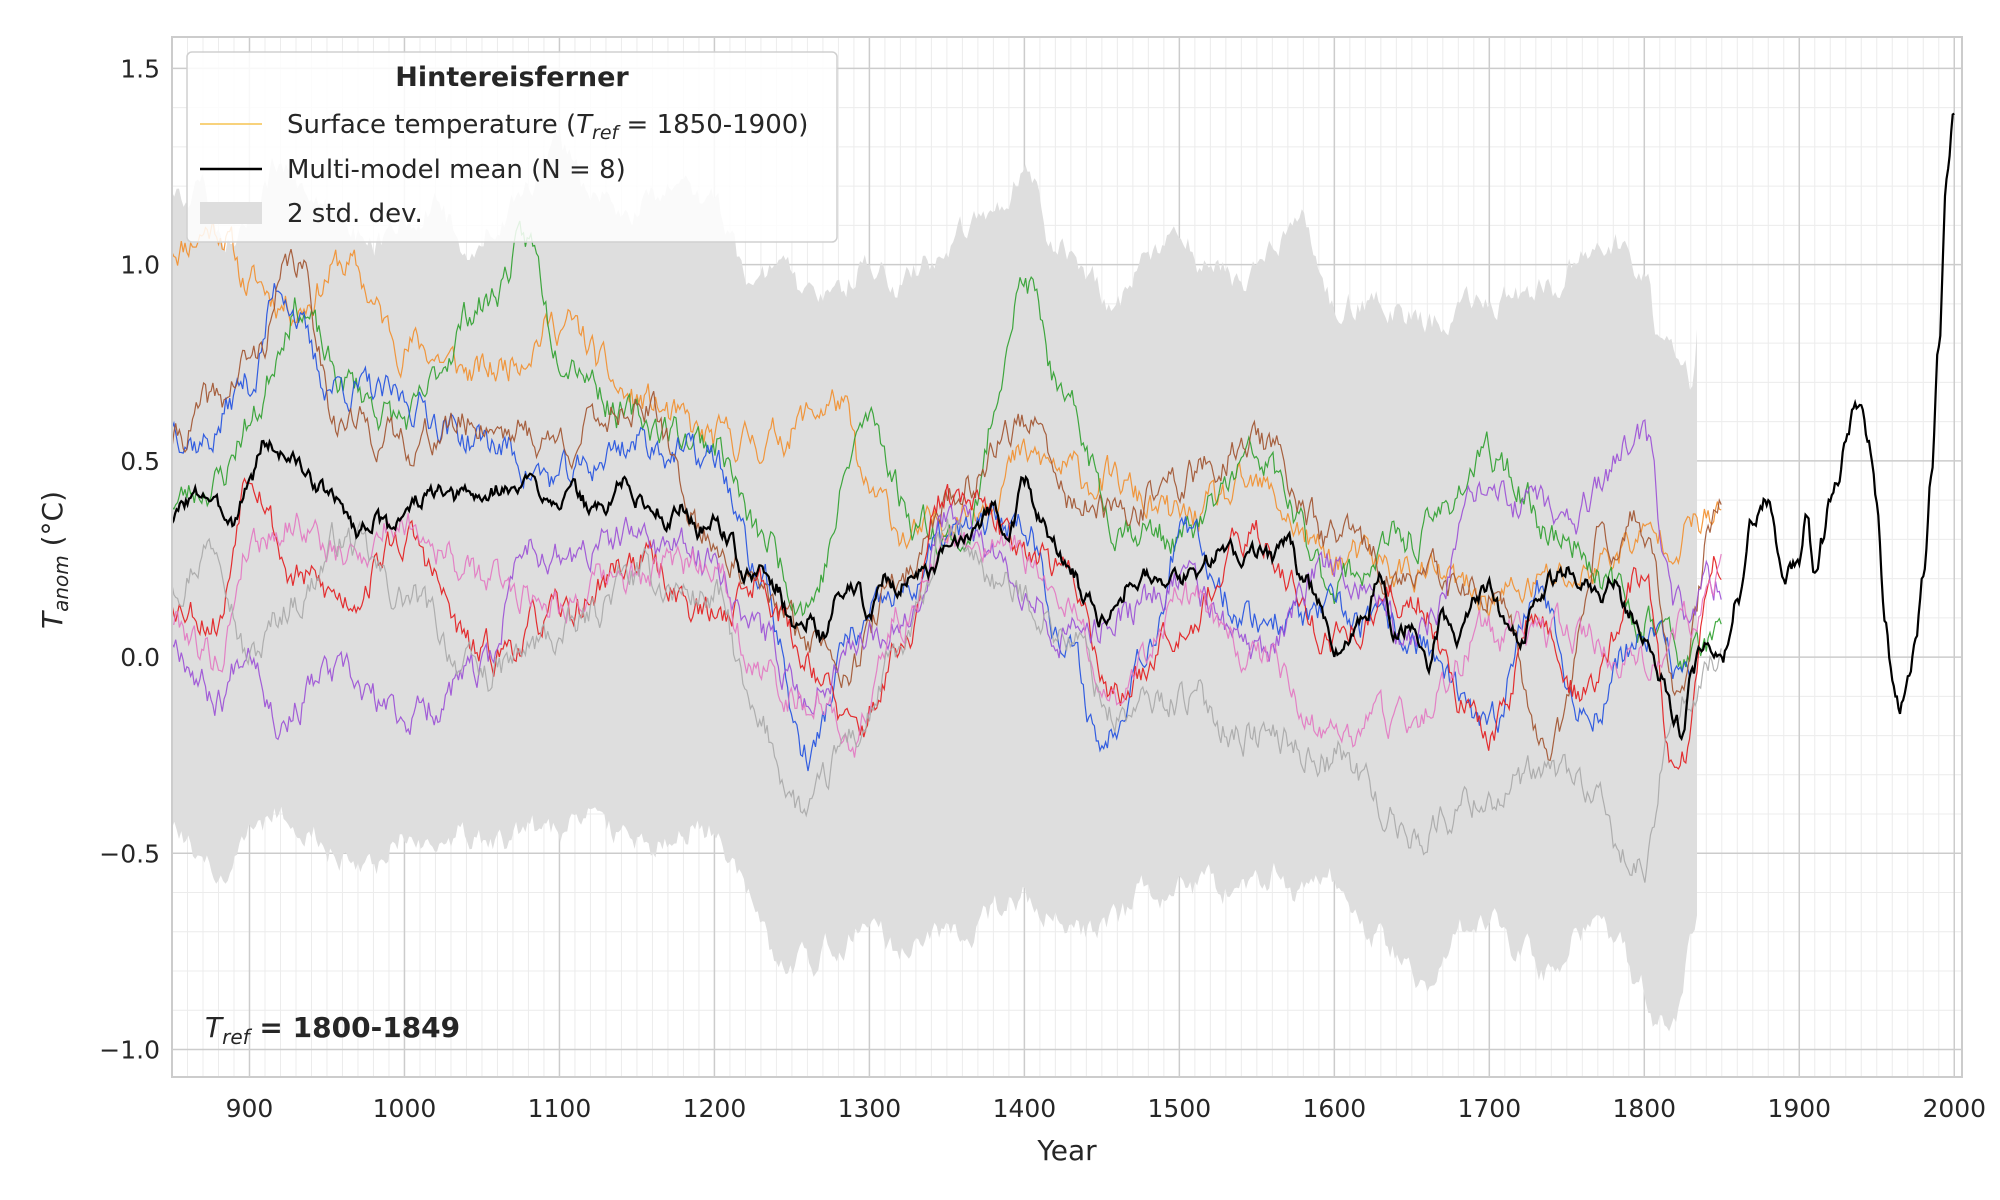  I want to click on y-tick-label: 0.0, so click(140, 657).